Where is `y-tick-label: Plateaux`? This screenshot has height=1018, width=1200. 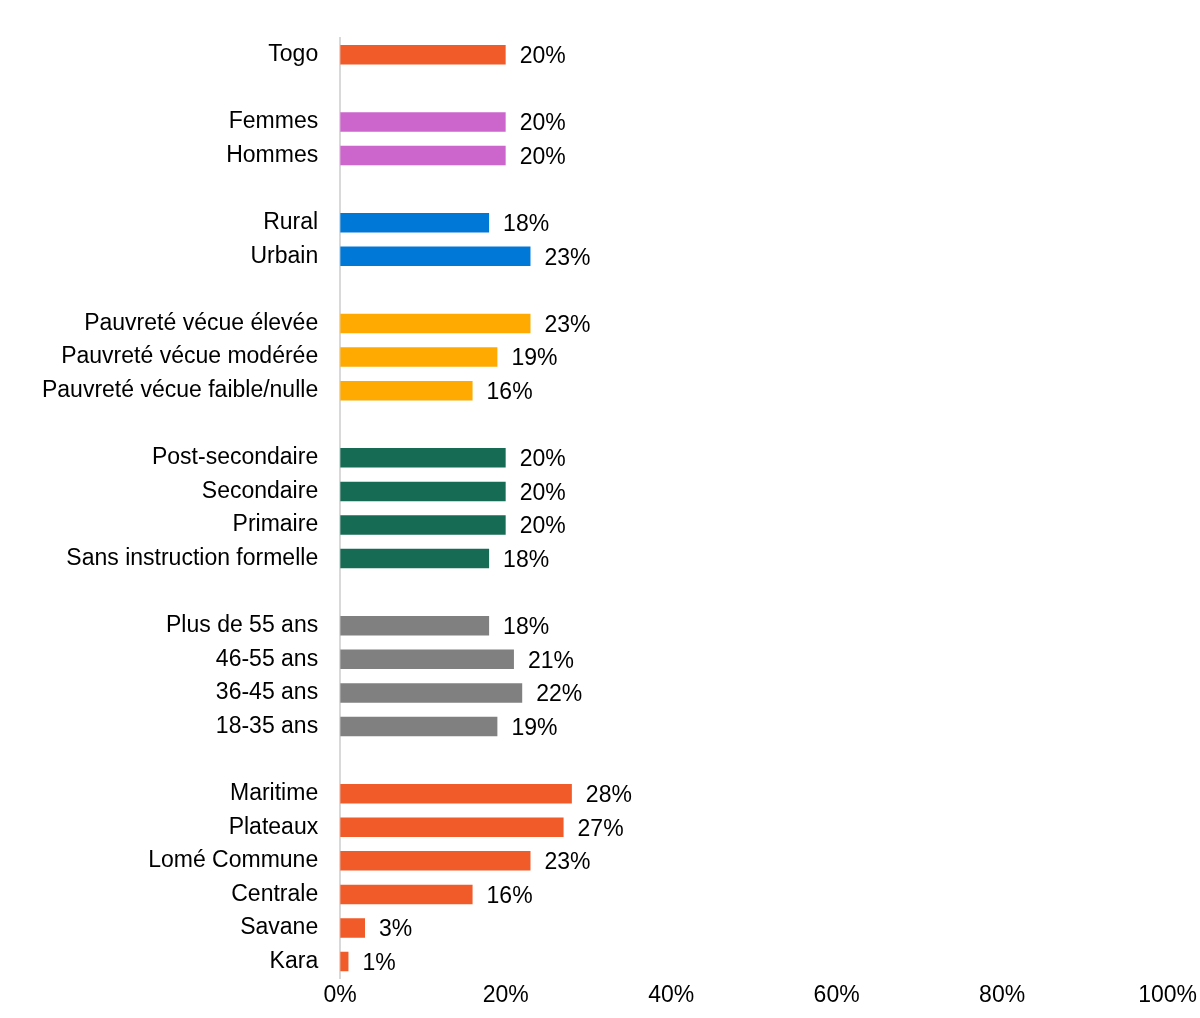
y-tick-label: Plateaux is located at coordinates (273, 825).